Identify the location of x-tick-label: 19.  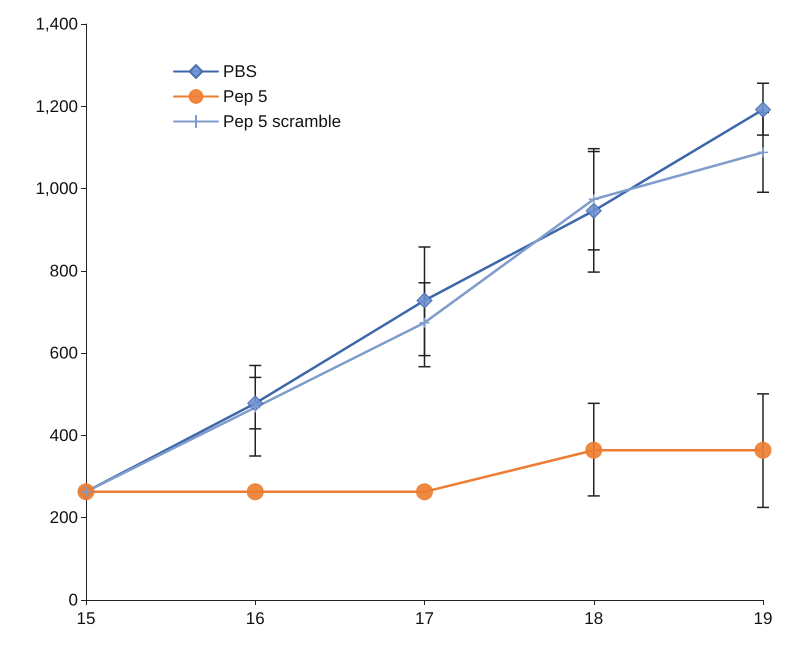
(763, 618).